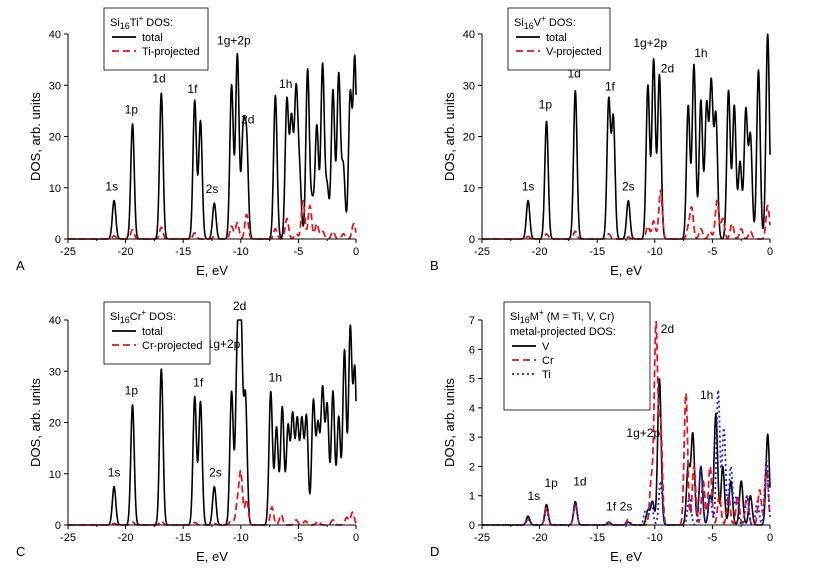 Image resolution: width=830 pixels, height=574 pixels. Describe the element at coordinates (472, 467) in the screenshot. I see `y-tick-label: 2` at that location.